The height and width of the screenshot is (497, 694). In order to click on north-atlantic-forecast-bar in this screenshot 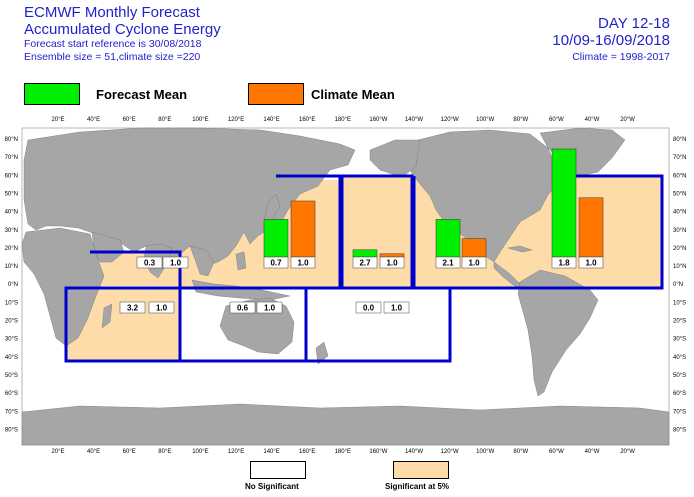, I will do `click(564, 203)`.